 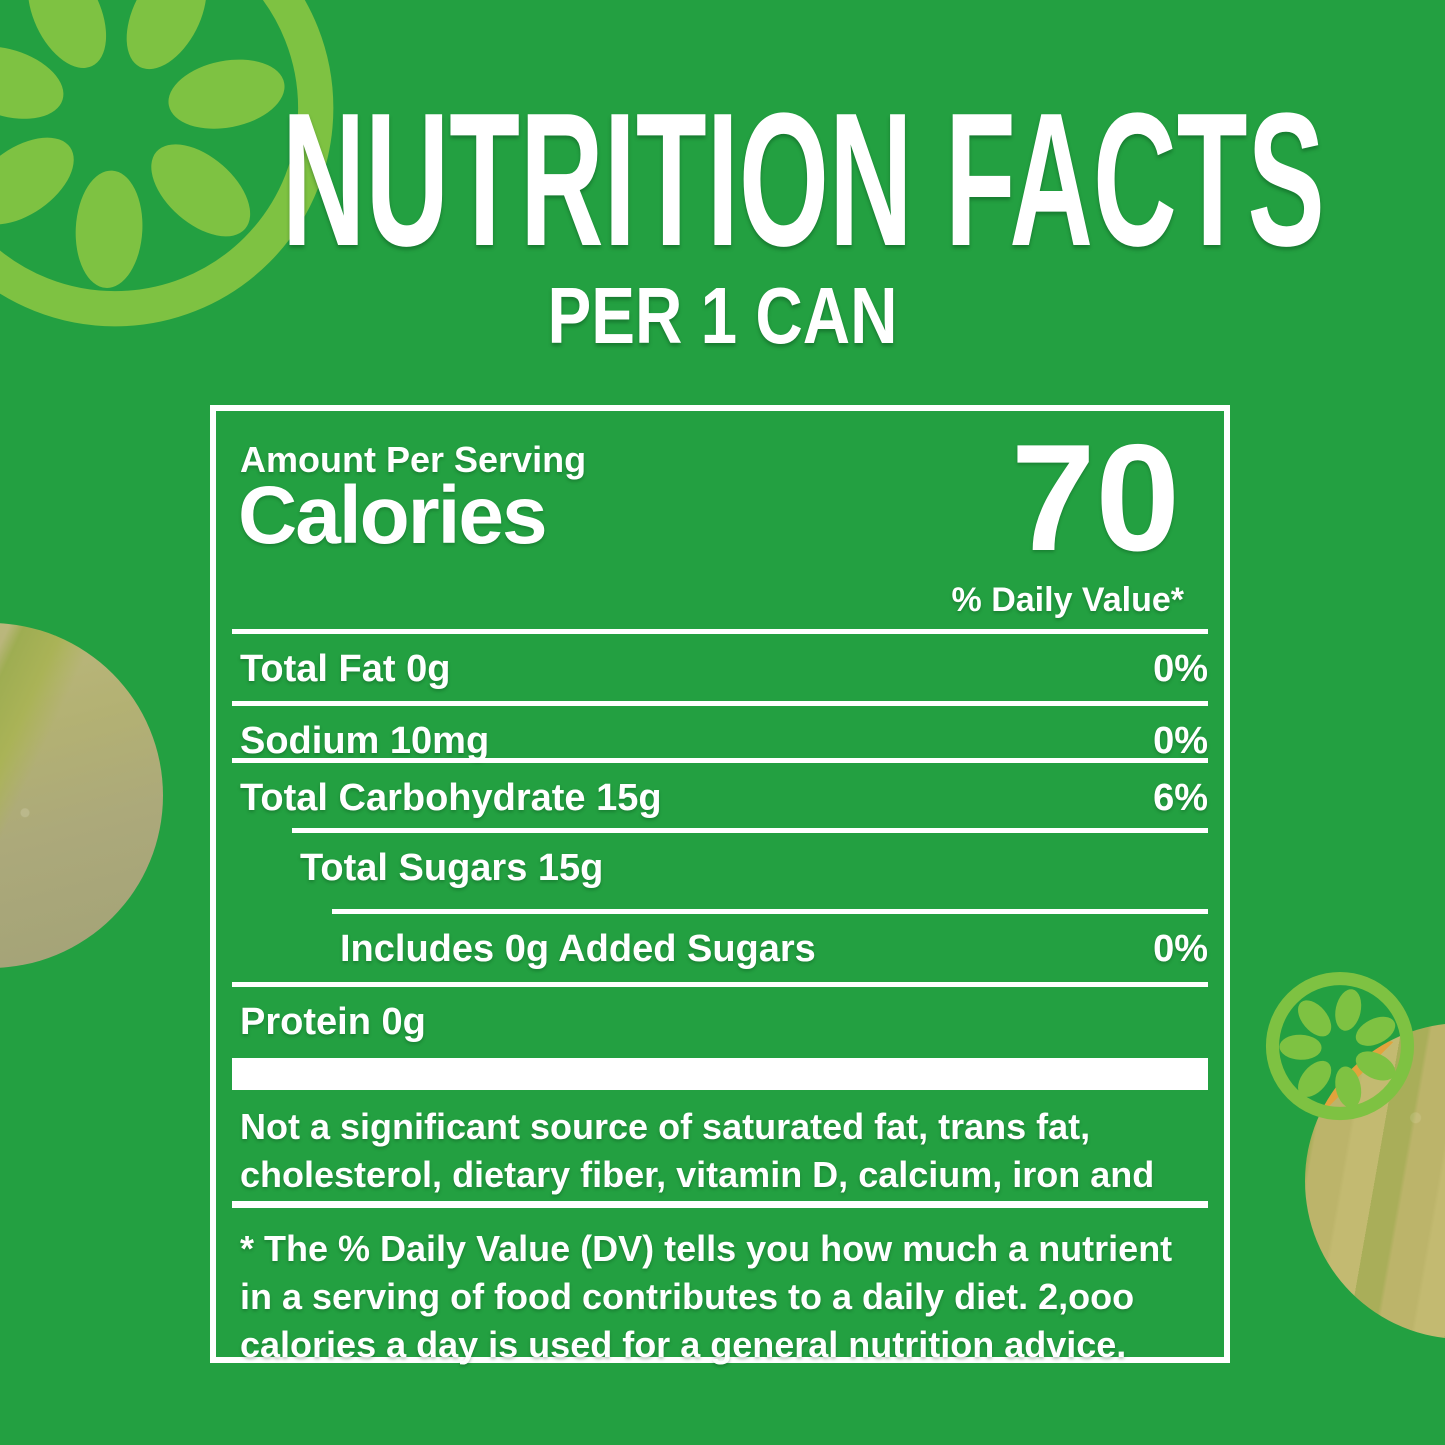 What do you see at coordinates (750, 860) in the screenshot?
I see `nutrient-row-total-sugars: Total Sugars 15g` at bounding box center [750, 860].